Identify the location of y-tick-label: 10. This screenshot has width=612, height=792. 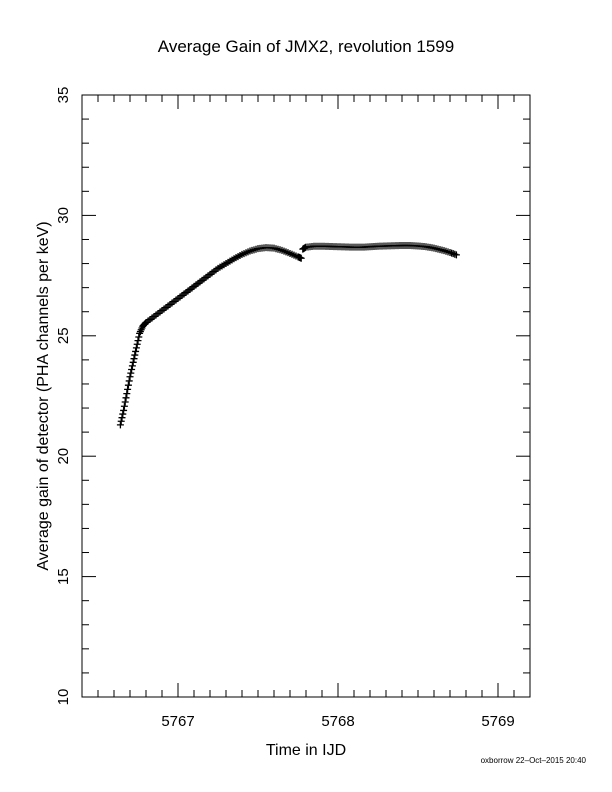
(63, 697).